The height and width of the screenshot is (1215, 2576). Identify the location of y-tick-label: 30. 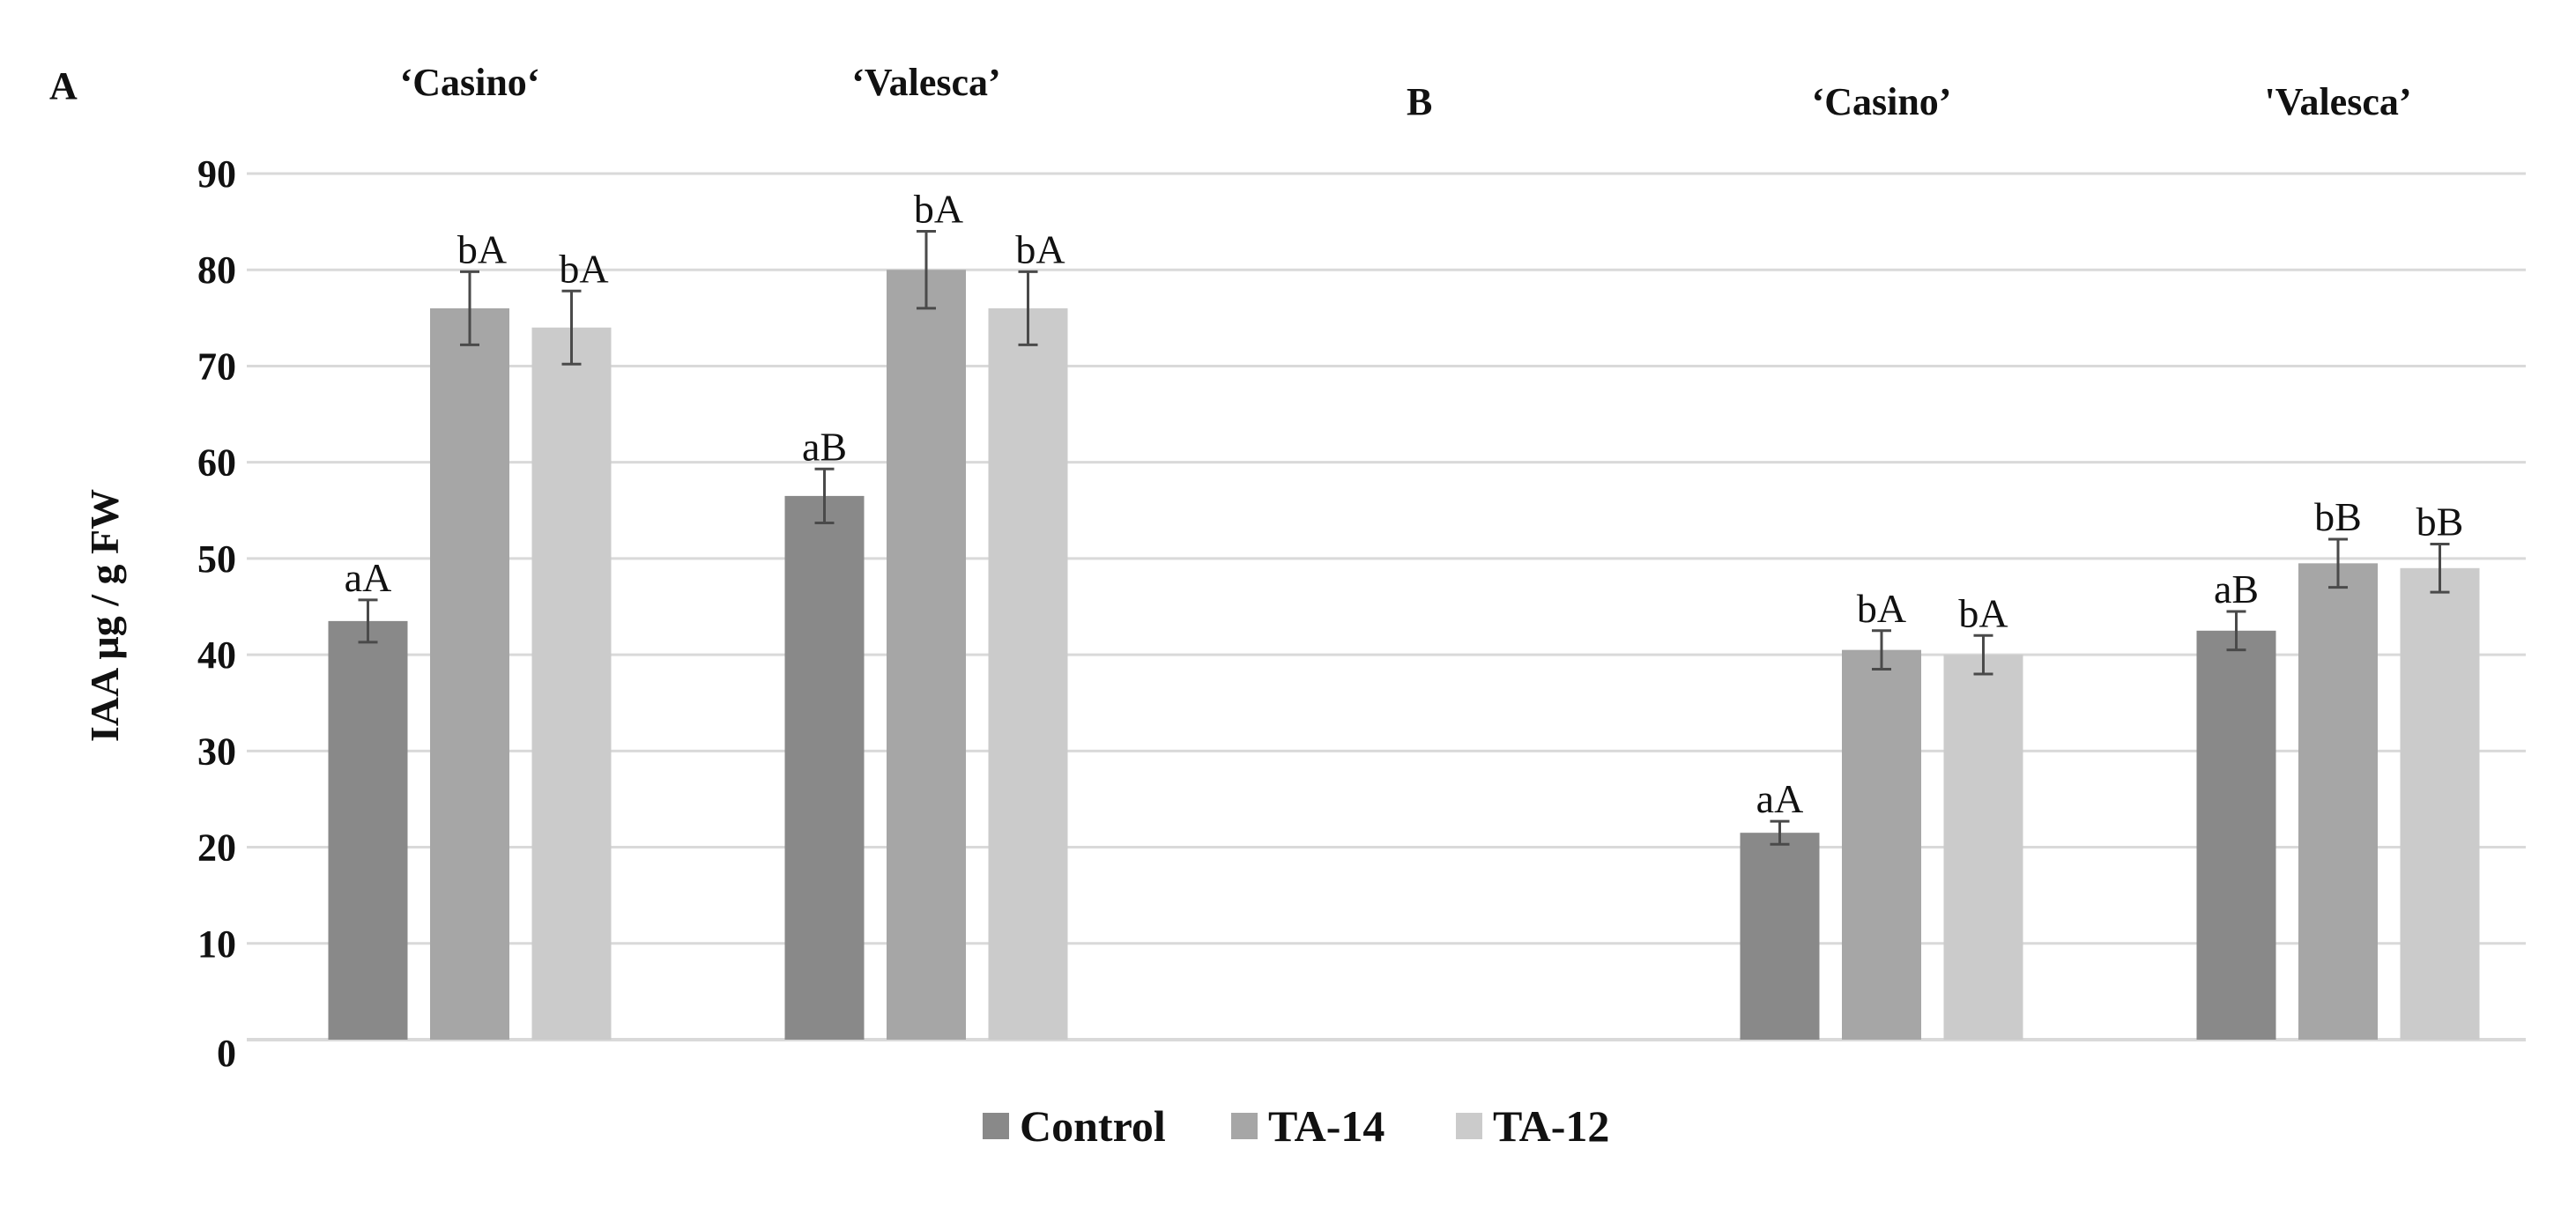
(216, 752).